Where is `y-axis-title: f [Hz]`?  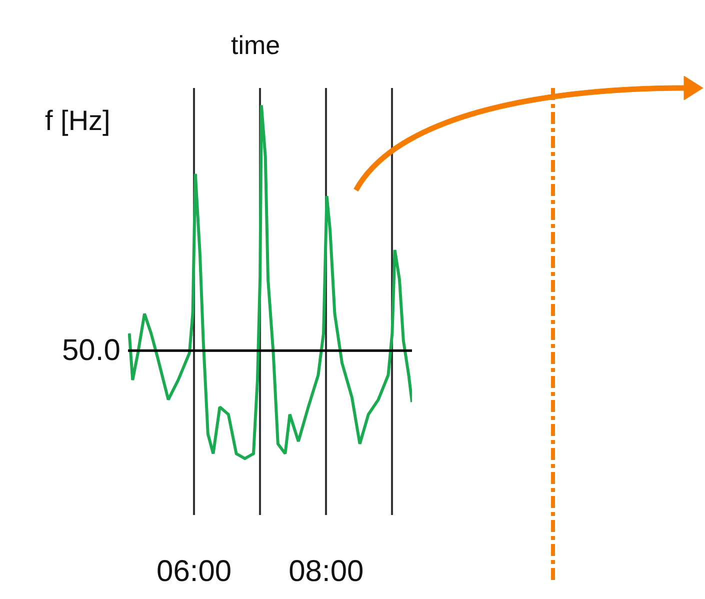 y-axis-title: f [Hz] is located at coordinates (77, 120).